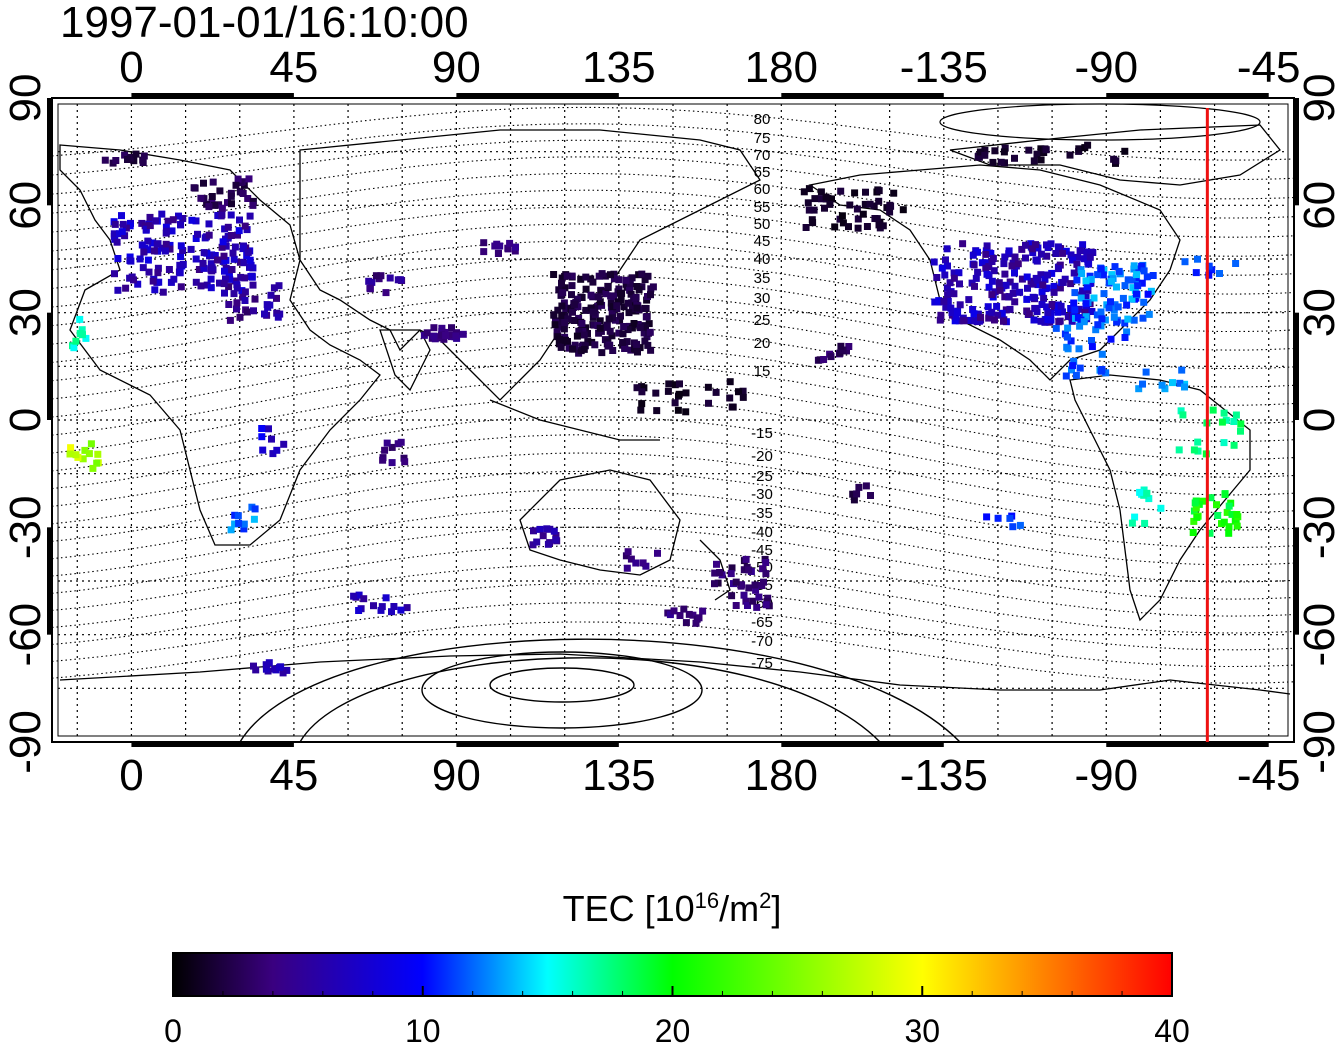 This screenshot has height=1048, width=1344. Describe the element at coordinates (862, 95) in the screenshot. I see `top-axis-band` at that location.